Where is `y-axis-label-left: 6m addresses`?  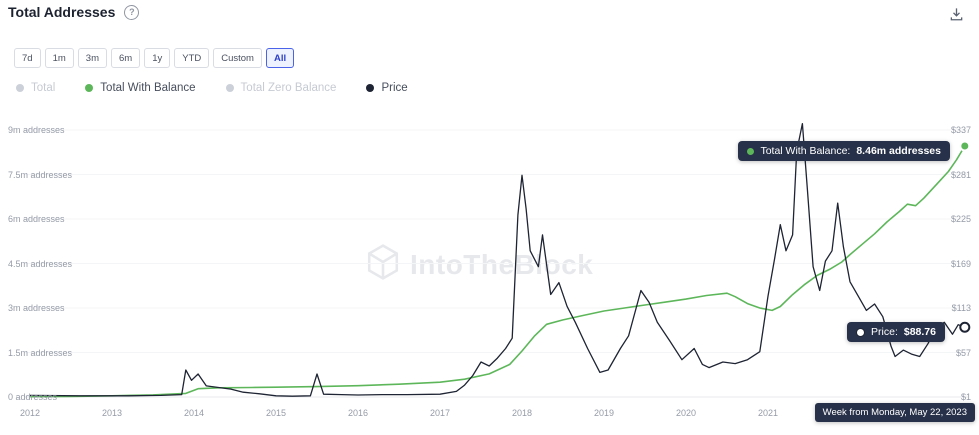
y-axis-label-left: 6m addresses is located at coordinates (36, 219).